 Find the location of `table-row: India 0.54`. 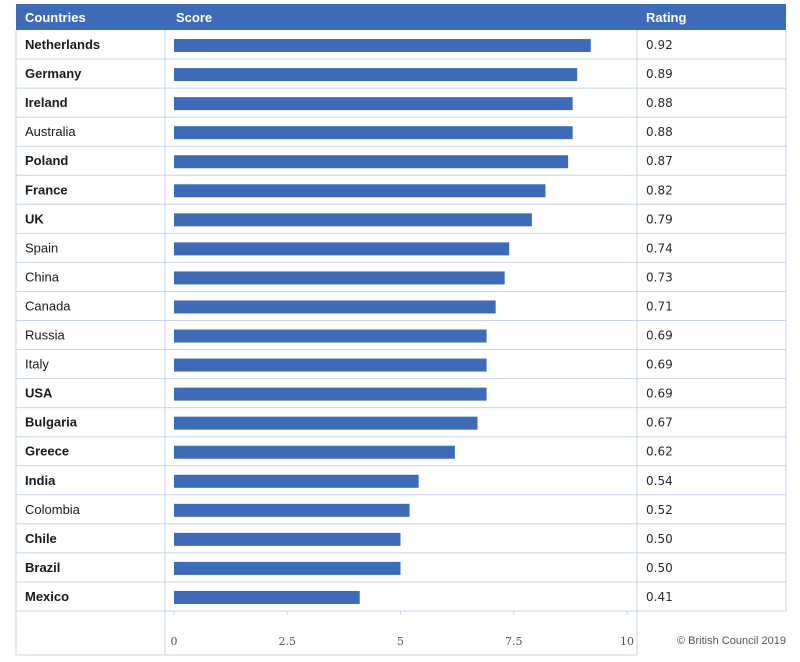

table-row: India 0.54 is located at coordinates (349, 480).